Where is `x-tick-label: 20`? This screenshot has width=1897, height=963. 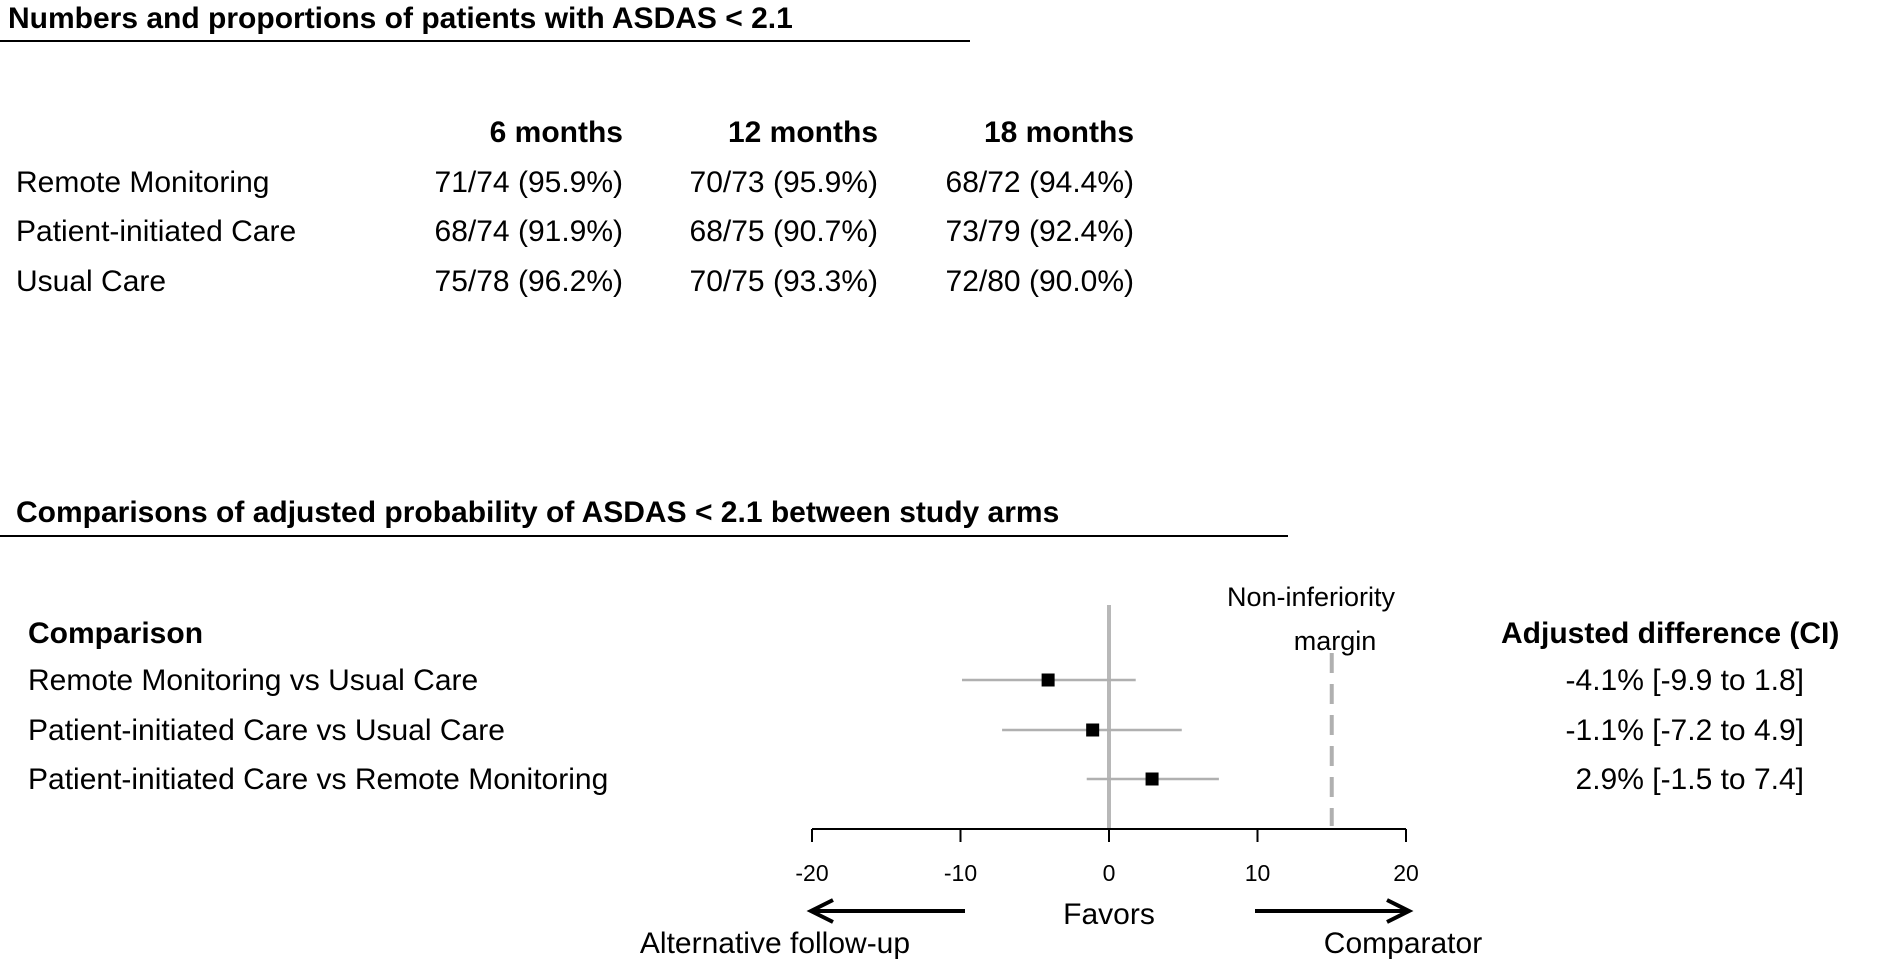
x-tick-label: 20 is located at coordinates (1406, 873).